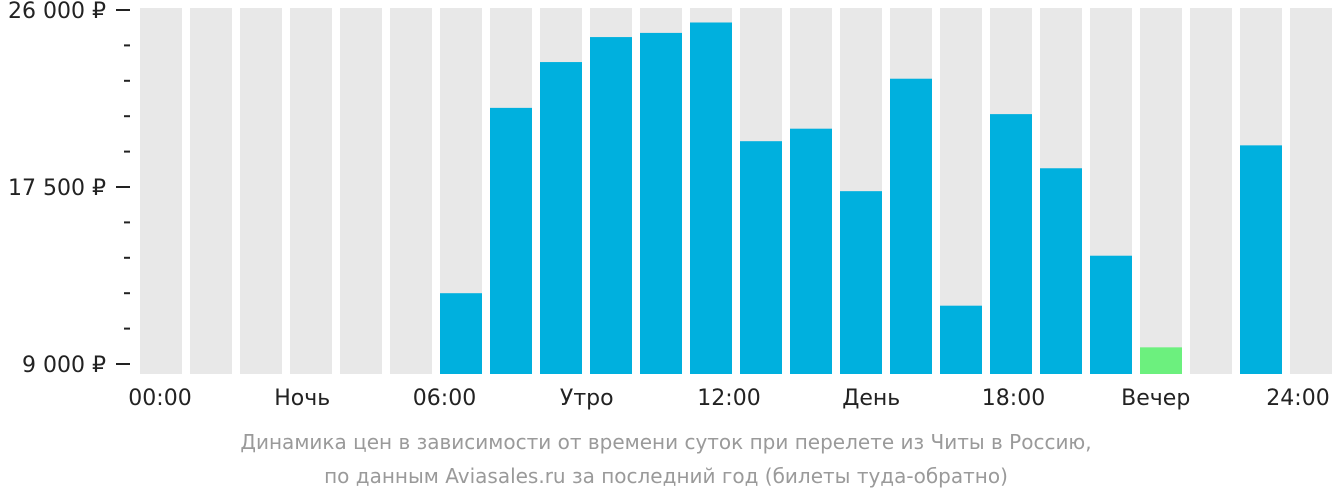 The image size is (1332, 502). What do you see at coordinates (64, 365) in the screenshot?
I see `y-tick-label: 9 000 ₽` at bounding box center [64, 365].